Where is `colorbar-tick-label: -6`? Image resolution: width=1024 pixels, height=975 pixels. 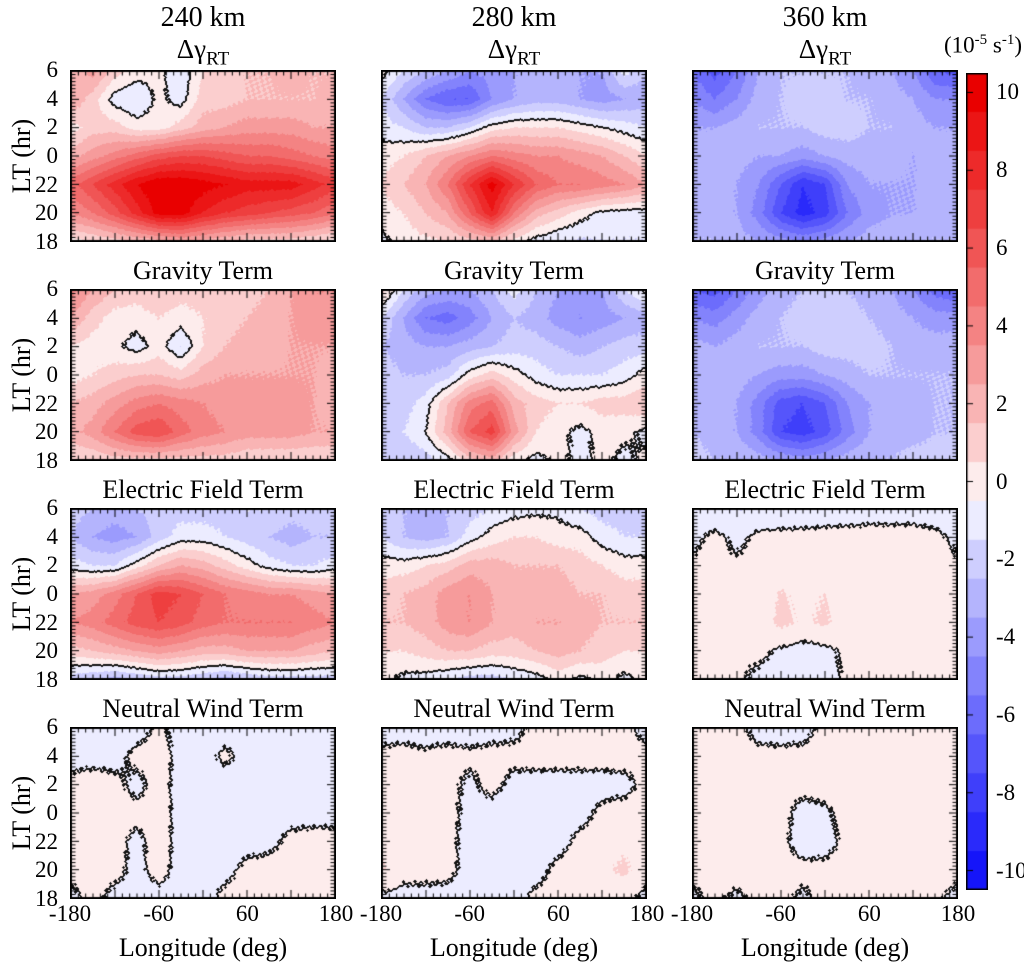 colorbar-tick-label: -6 is located at coordinates (1006, 714).